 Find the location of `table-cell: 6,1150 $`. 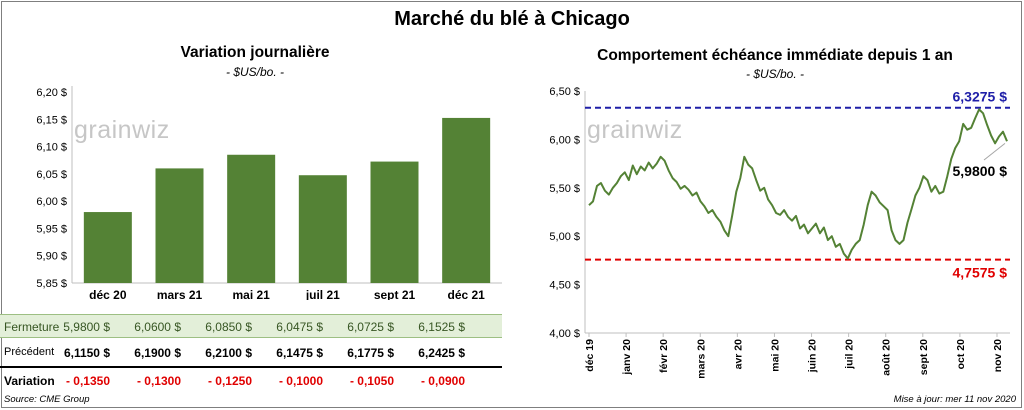

table-cell: 6,1150 $ is located at coordinates (86, 353).